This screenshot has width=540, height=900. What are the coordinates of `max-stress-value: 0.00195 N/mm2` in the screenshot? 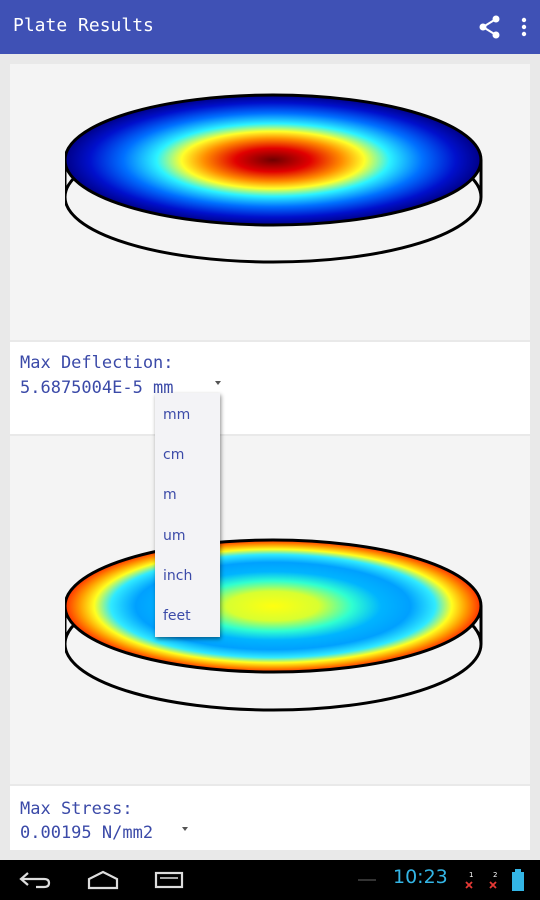 It's located at (87, 833).